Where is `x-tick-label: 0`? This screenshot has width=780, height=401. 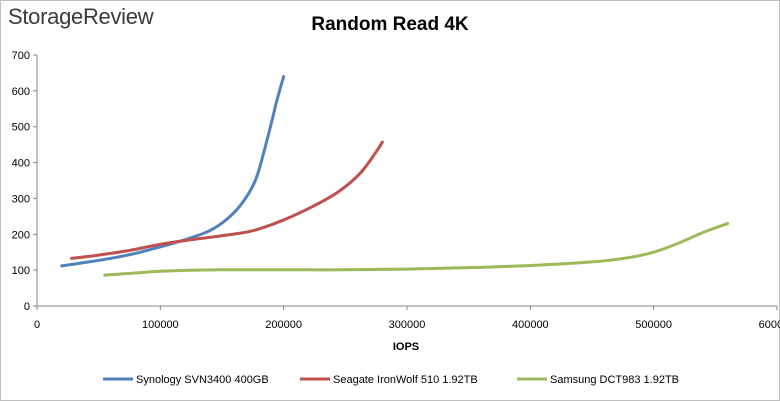
x-tick-label: 0 is located at coordinates (37, 325).